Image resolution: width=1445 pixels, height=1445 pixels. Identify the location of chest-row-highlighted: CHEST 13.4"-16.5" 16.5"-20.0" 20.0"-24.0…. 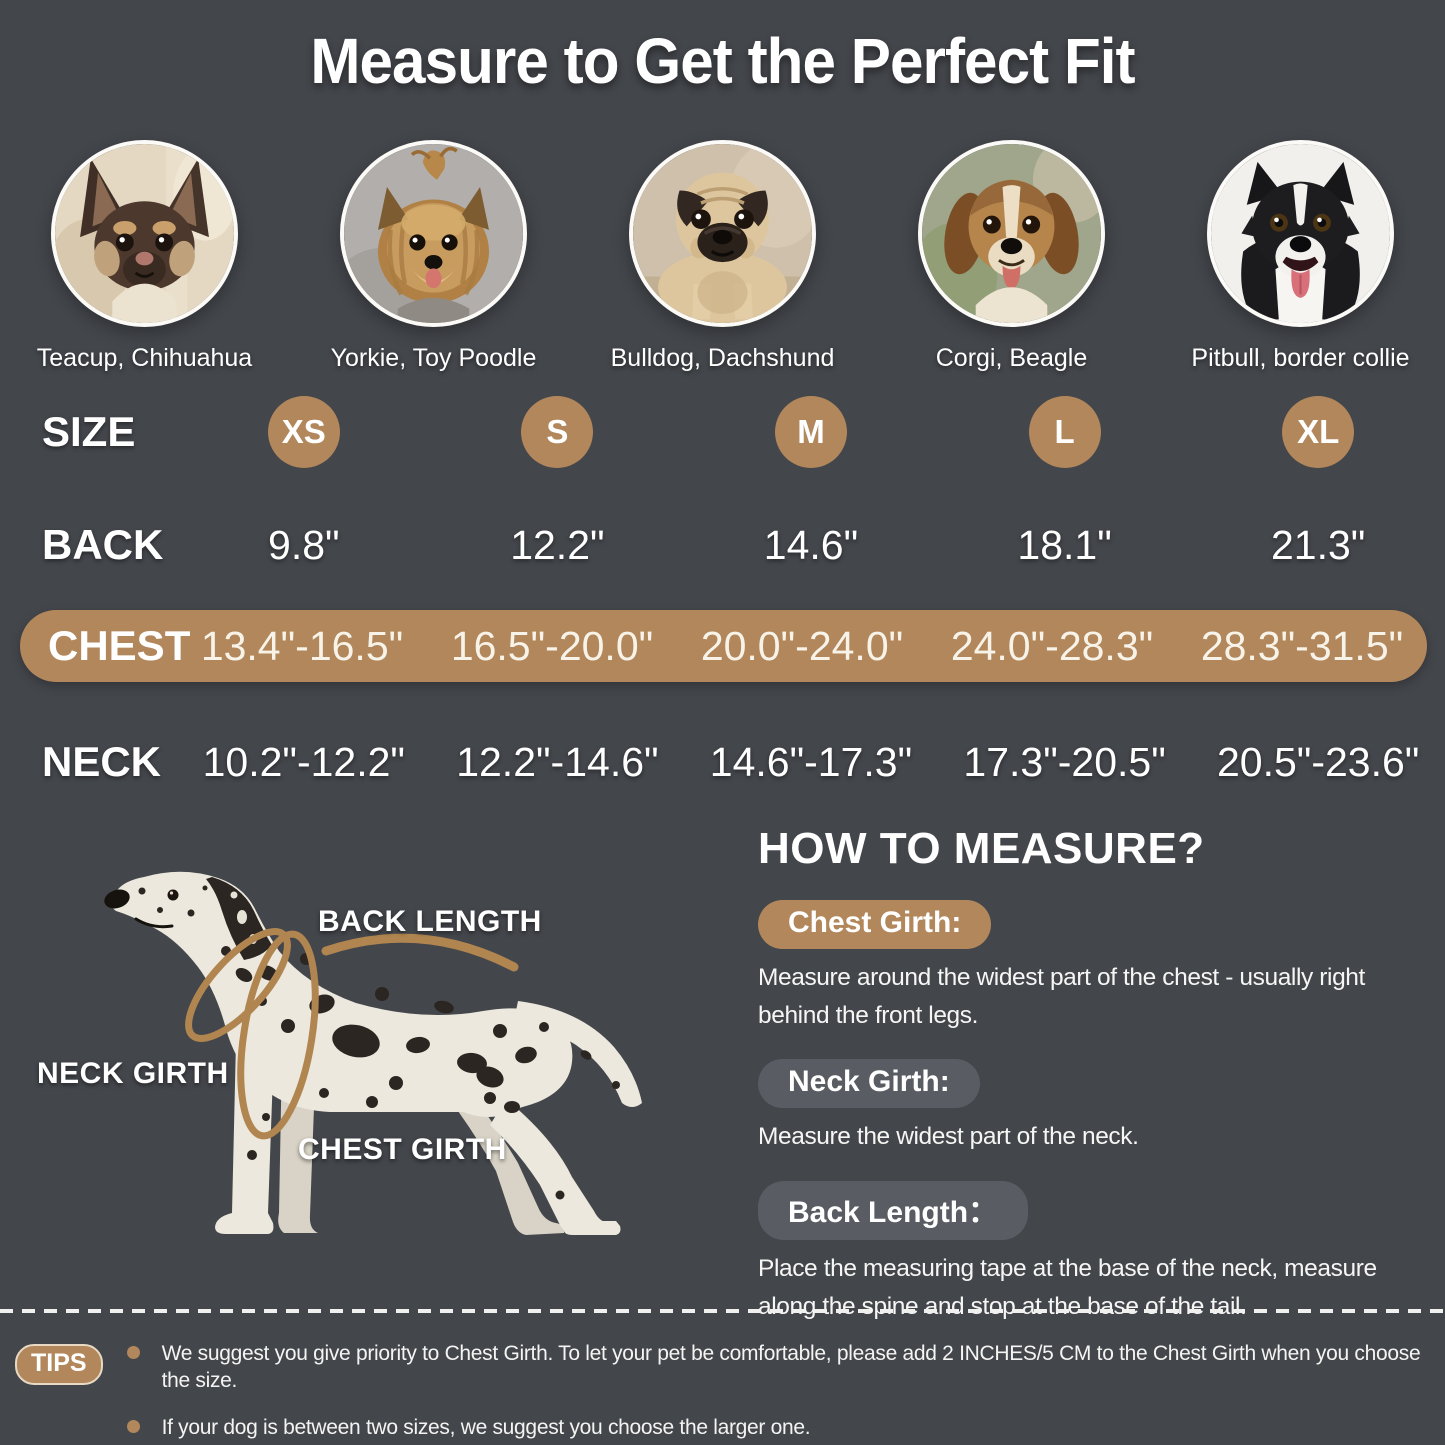
(723, 646).